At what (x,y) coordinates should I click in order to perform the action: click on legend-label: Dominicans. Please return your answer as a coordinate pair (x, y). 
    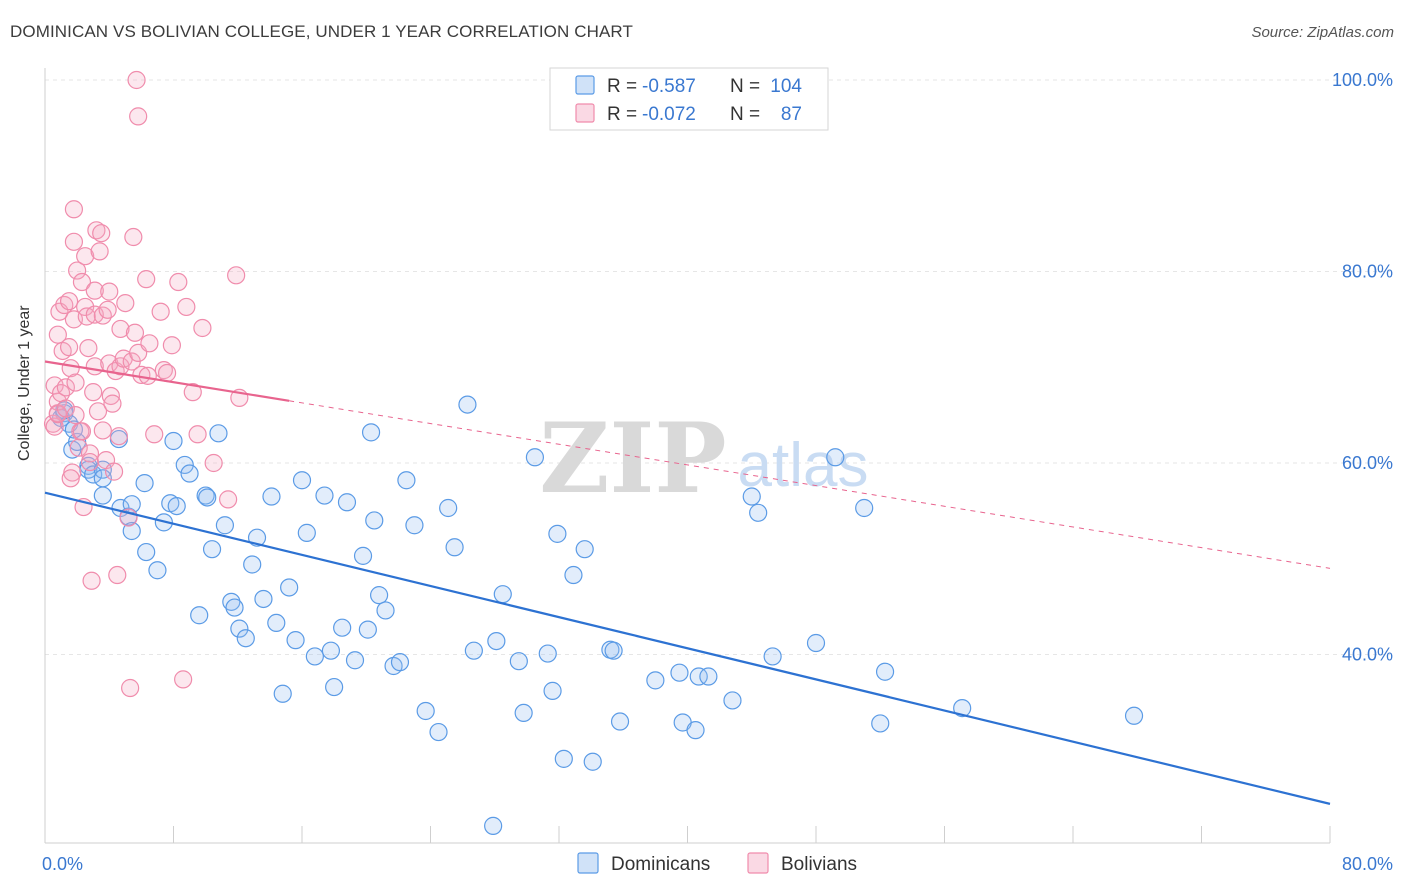
    Looking at the image, I should click on (660, 864).